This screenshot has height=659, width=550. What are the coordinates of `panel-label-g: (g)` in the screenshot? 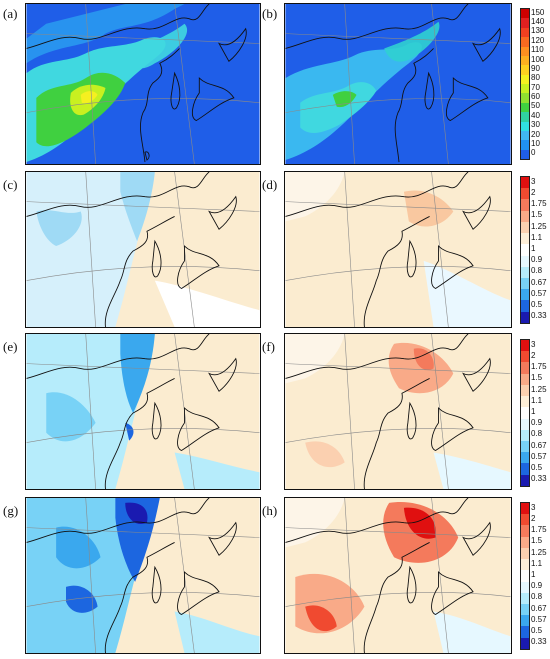 It's located at (11, 510).